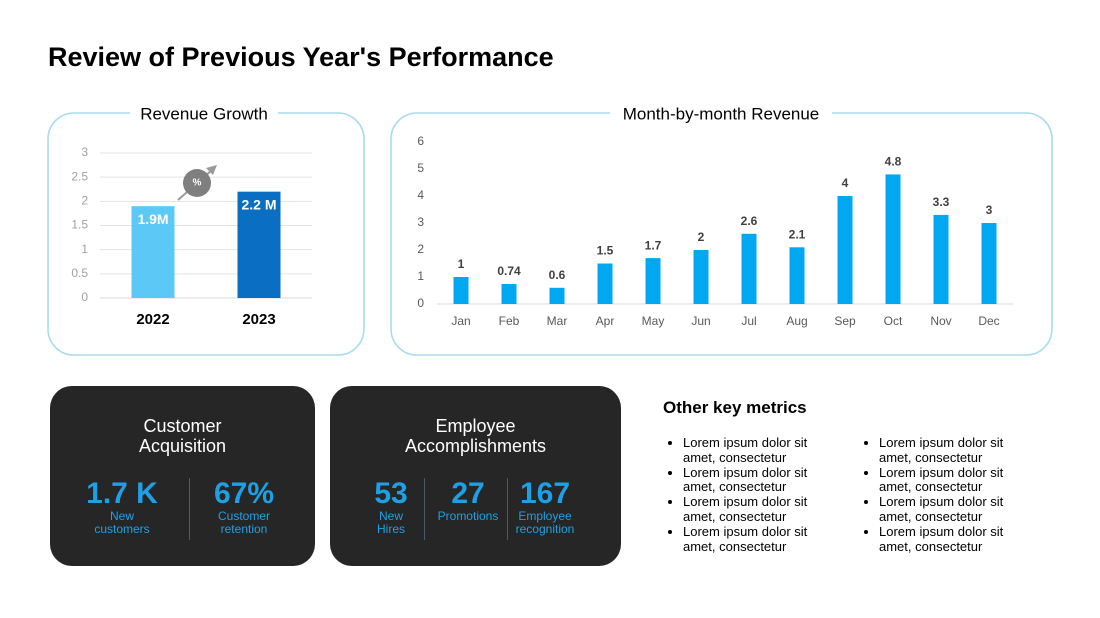 The image size is (1100, 618). What do you see at coordinates (122, 522) in the screenshot?
I see `metric-label: New customers` at bounding box center [122, 522].